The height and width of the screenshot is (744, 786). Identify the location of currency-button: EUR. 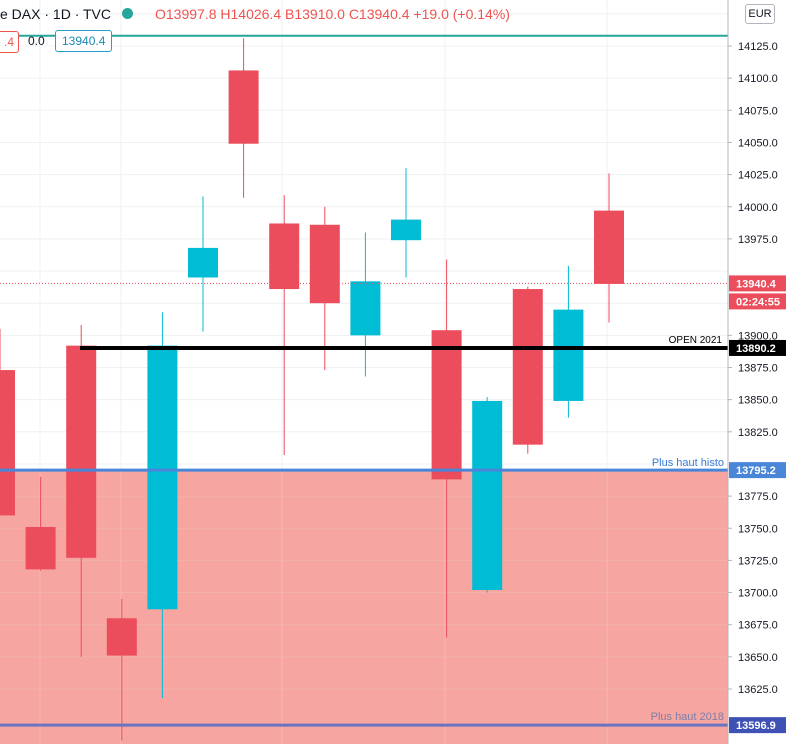
(760, 14).